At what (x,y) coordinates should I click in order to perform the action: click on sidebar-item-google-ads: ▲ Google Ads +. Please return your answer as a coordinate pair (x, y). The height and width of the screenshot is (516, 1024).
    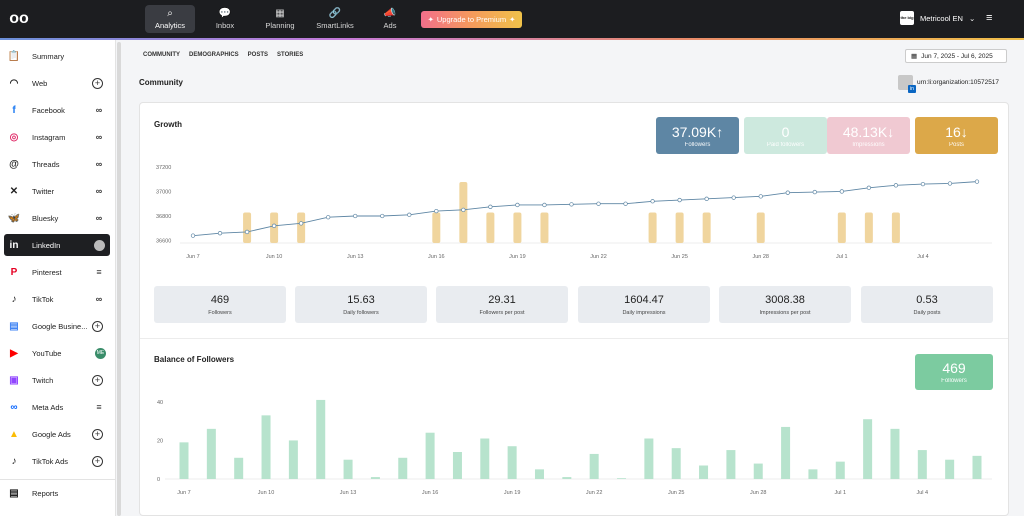
    Looking at the image, I should click on (57, 434).